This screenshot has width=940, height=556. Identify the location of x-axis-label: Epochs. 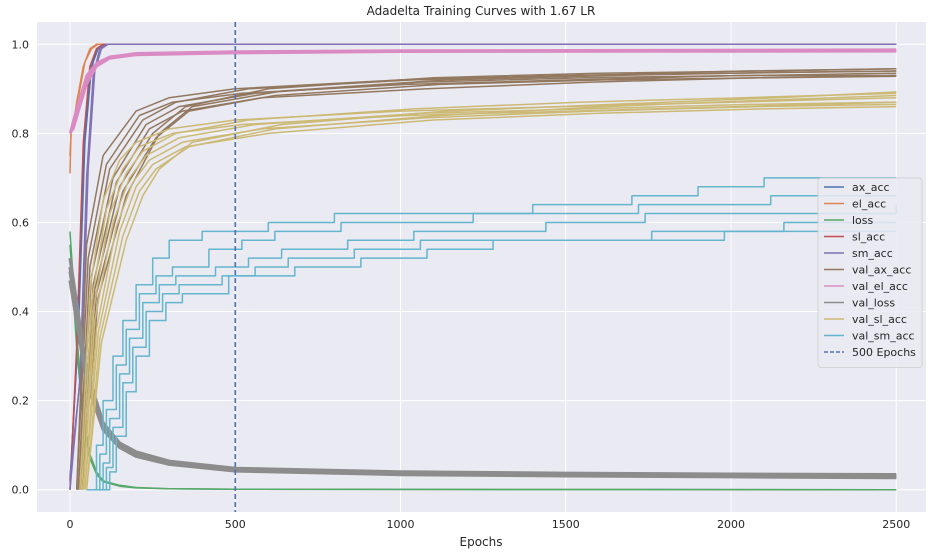
(481, 542).